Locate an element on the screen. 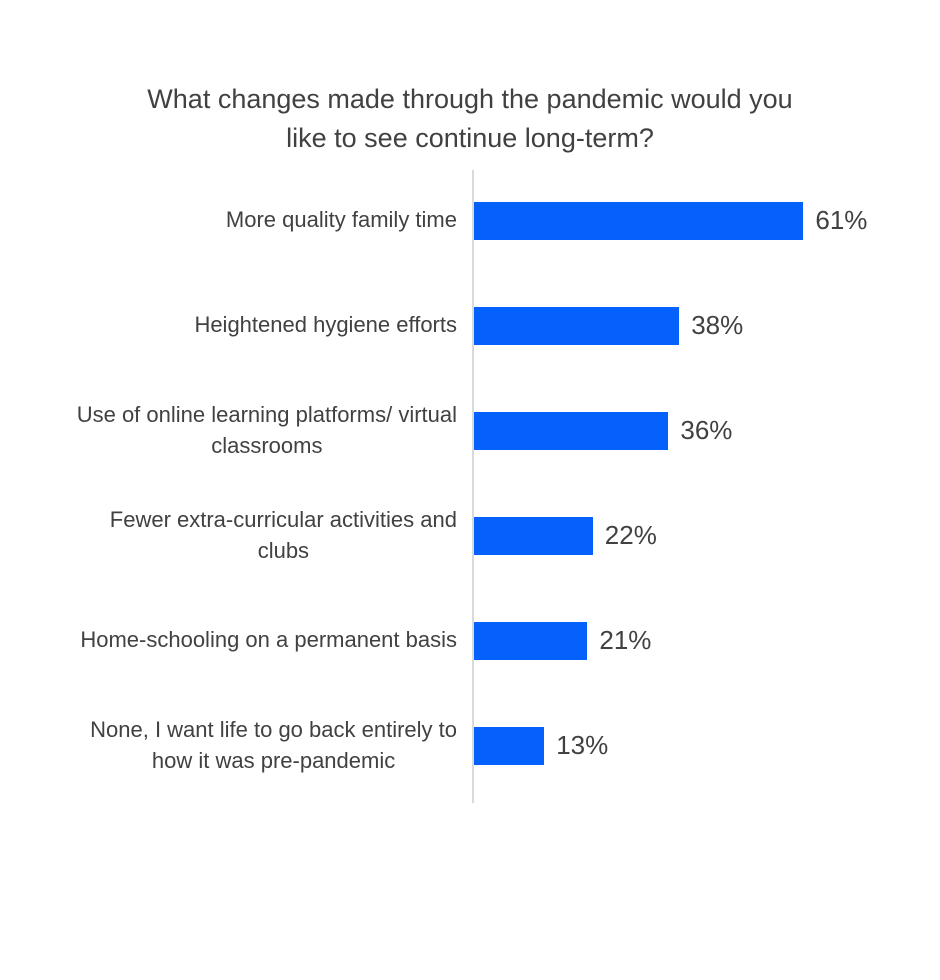  category-label: Home-schooling on a permanent basis is located at coordinates (268, 640).